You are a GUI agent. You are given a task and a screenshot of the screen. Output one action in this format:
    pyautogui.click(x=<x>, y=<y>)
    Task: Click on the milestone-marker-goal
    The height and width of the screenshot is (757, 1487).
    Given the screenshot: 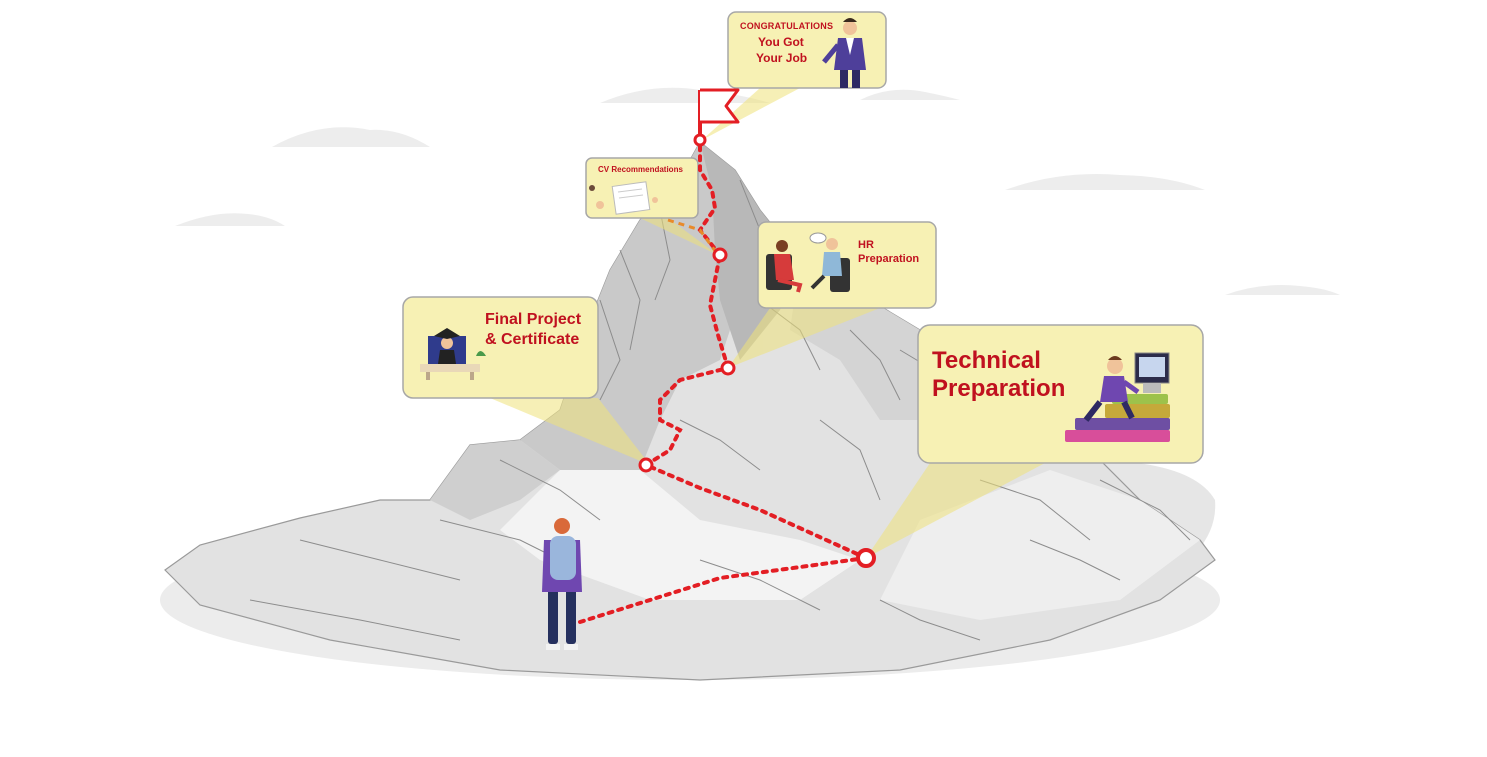 What is the action you would take?
    pyautogui.click(x=700, y=140)
    